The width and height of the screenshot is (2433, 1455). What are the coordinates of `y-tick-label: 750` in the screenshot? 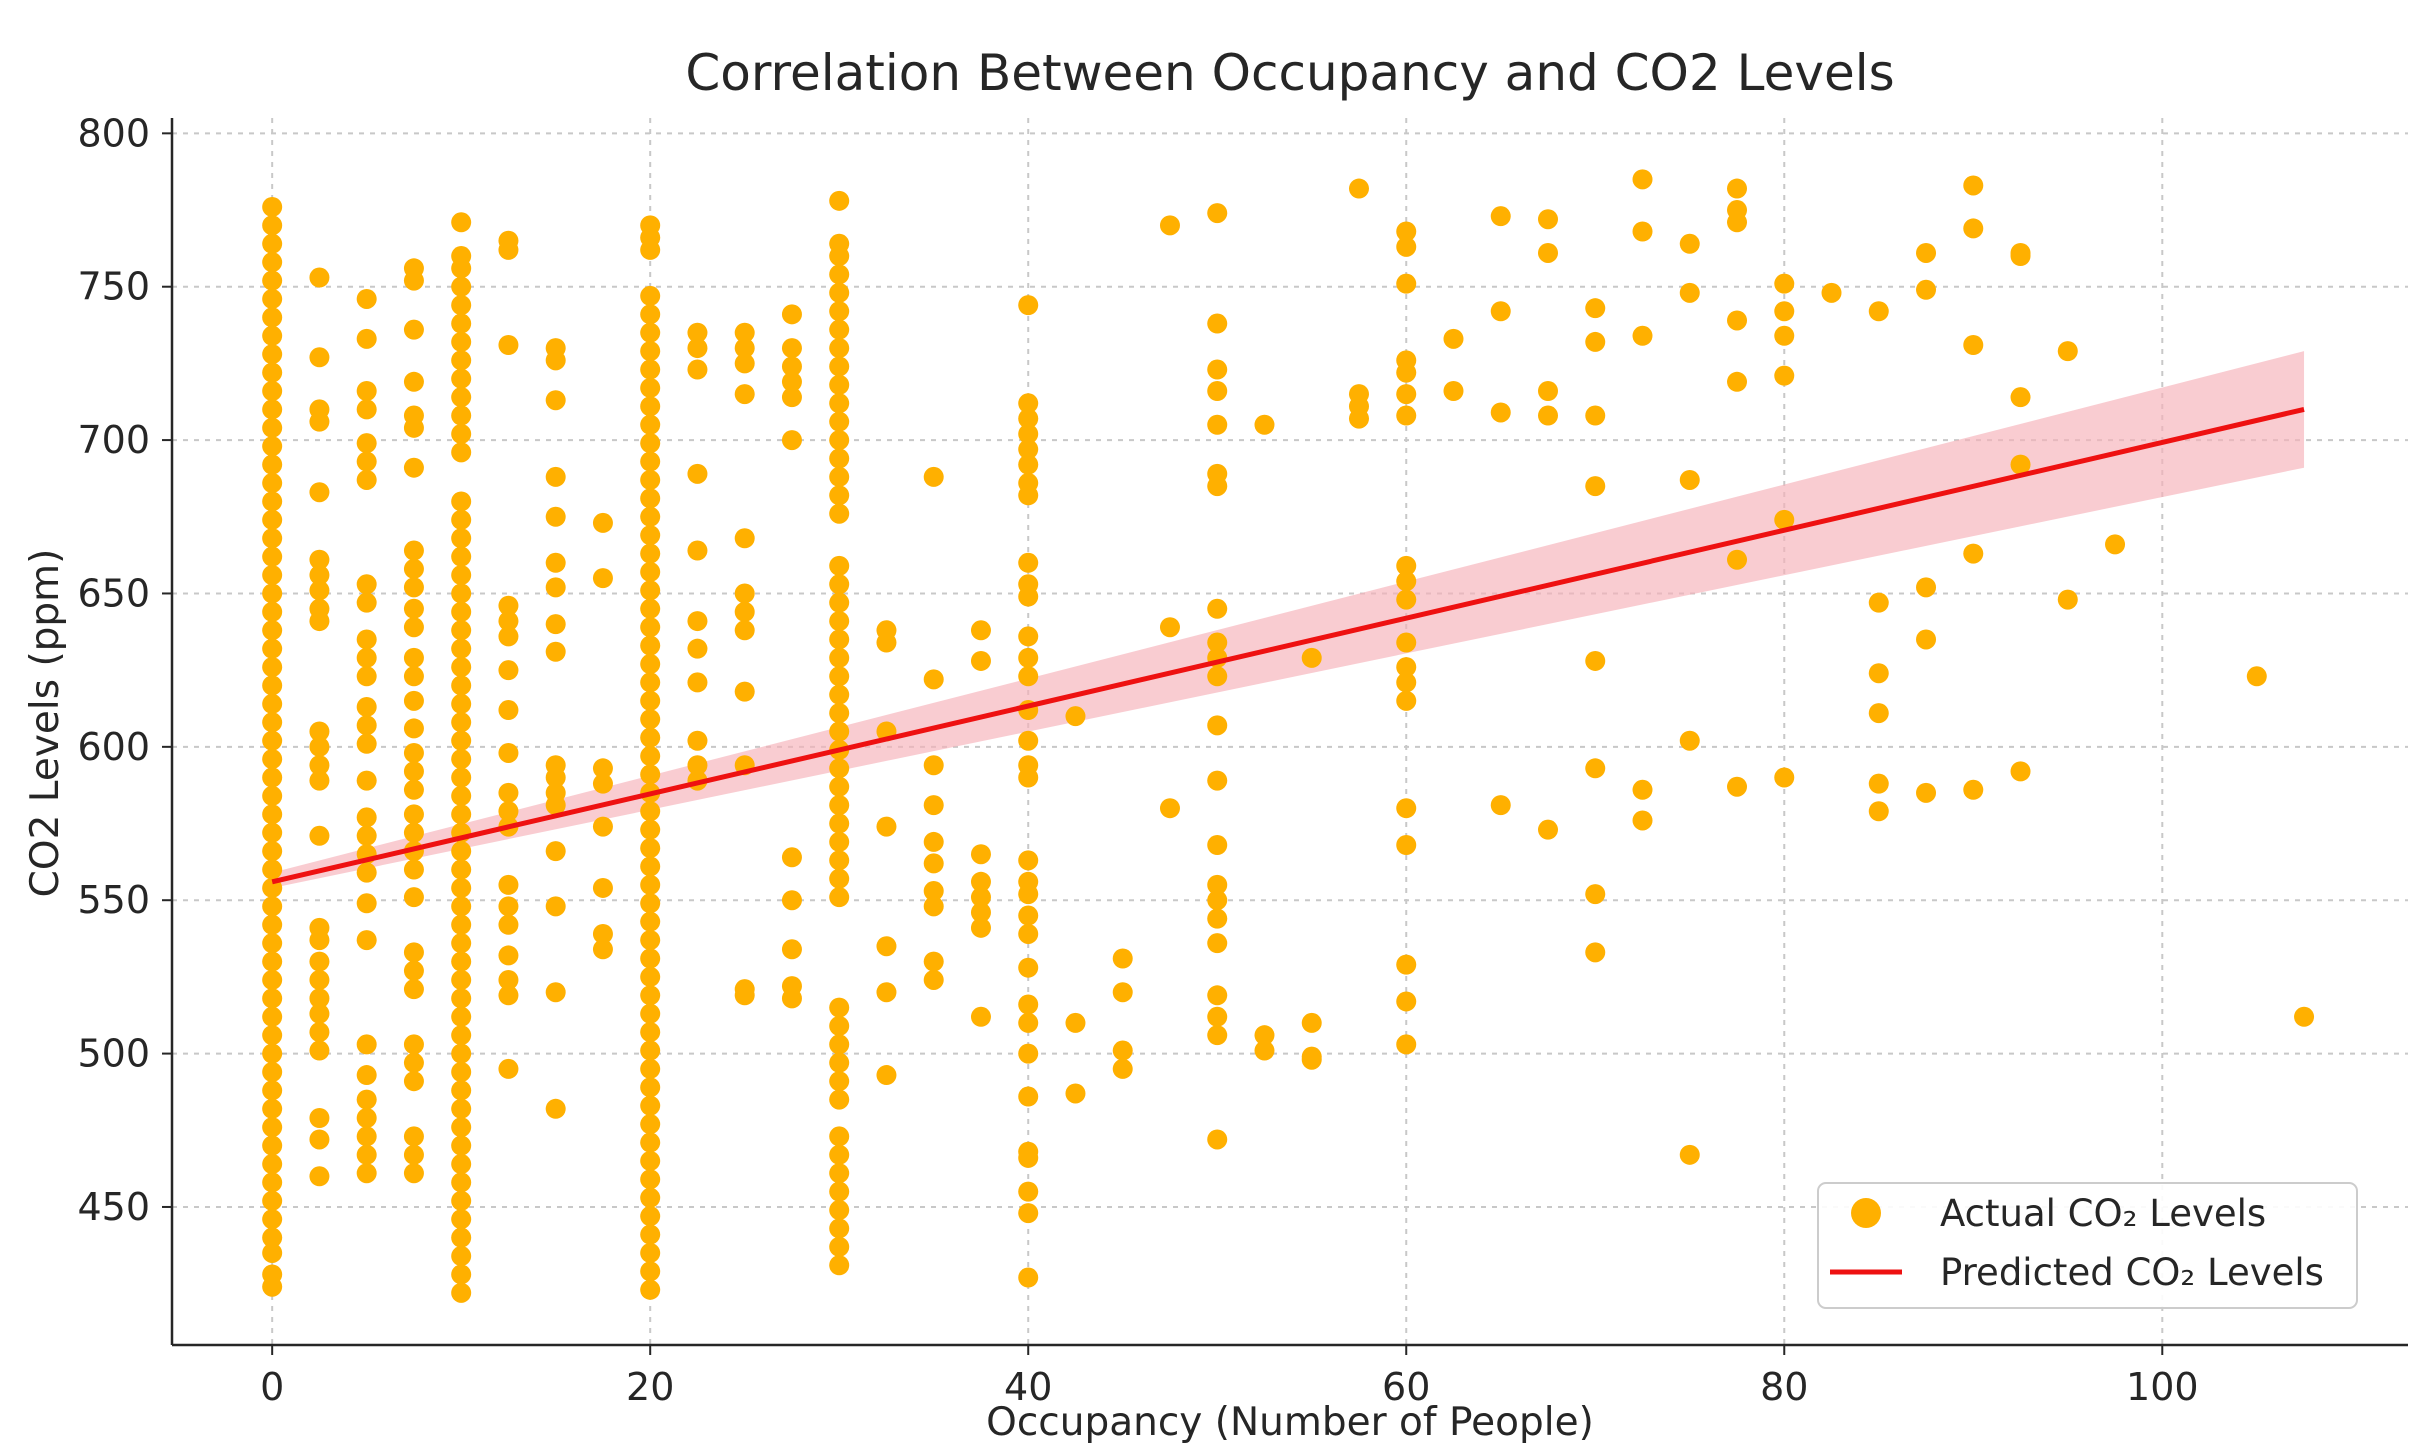 It's located at (113, 287).